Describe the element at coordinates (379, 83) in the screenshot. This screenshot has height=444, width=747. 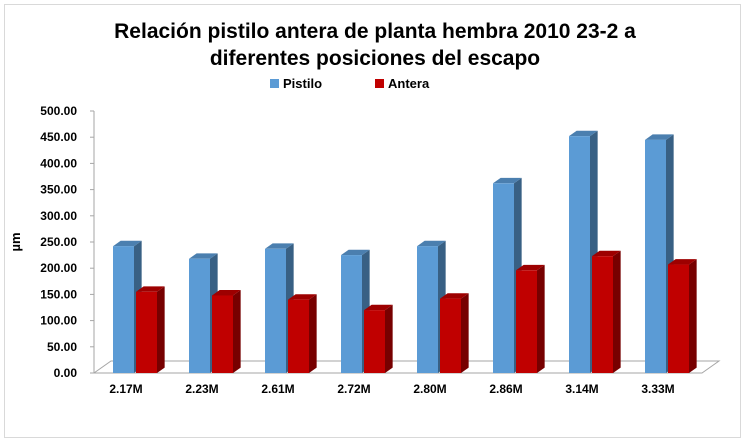
I see `legend-swatch-antera` at that location.